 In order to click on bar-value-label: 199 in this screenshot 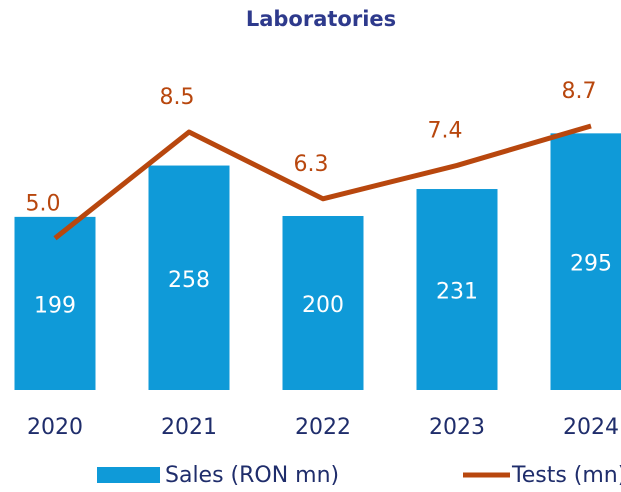, I will do `click(55, 305)`.